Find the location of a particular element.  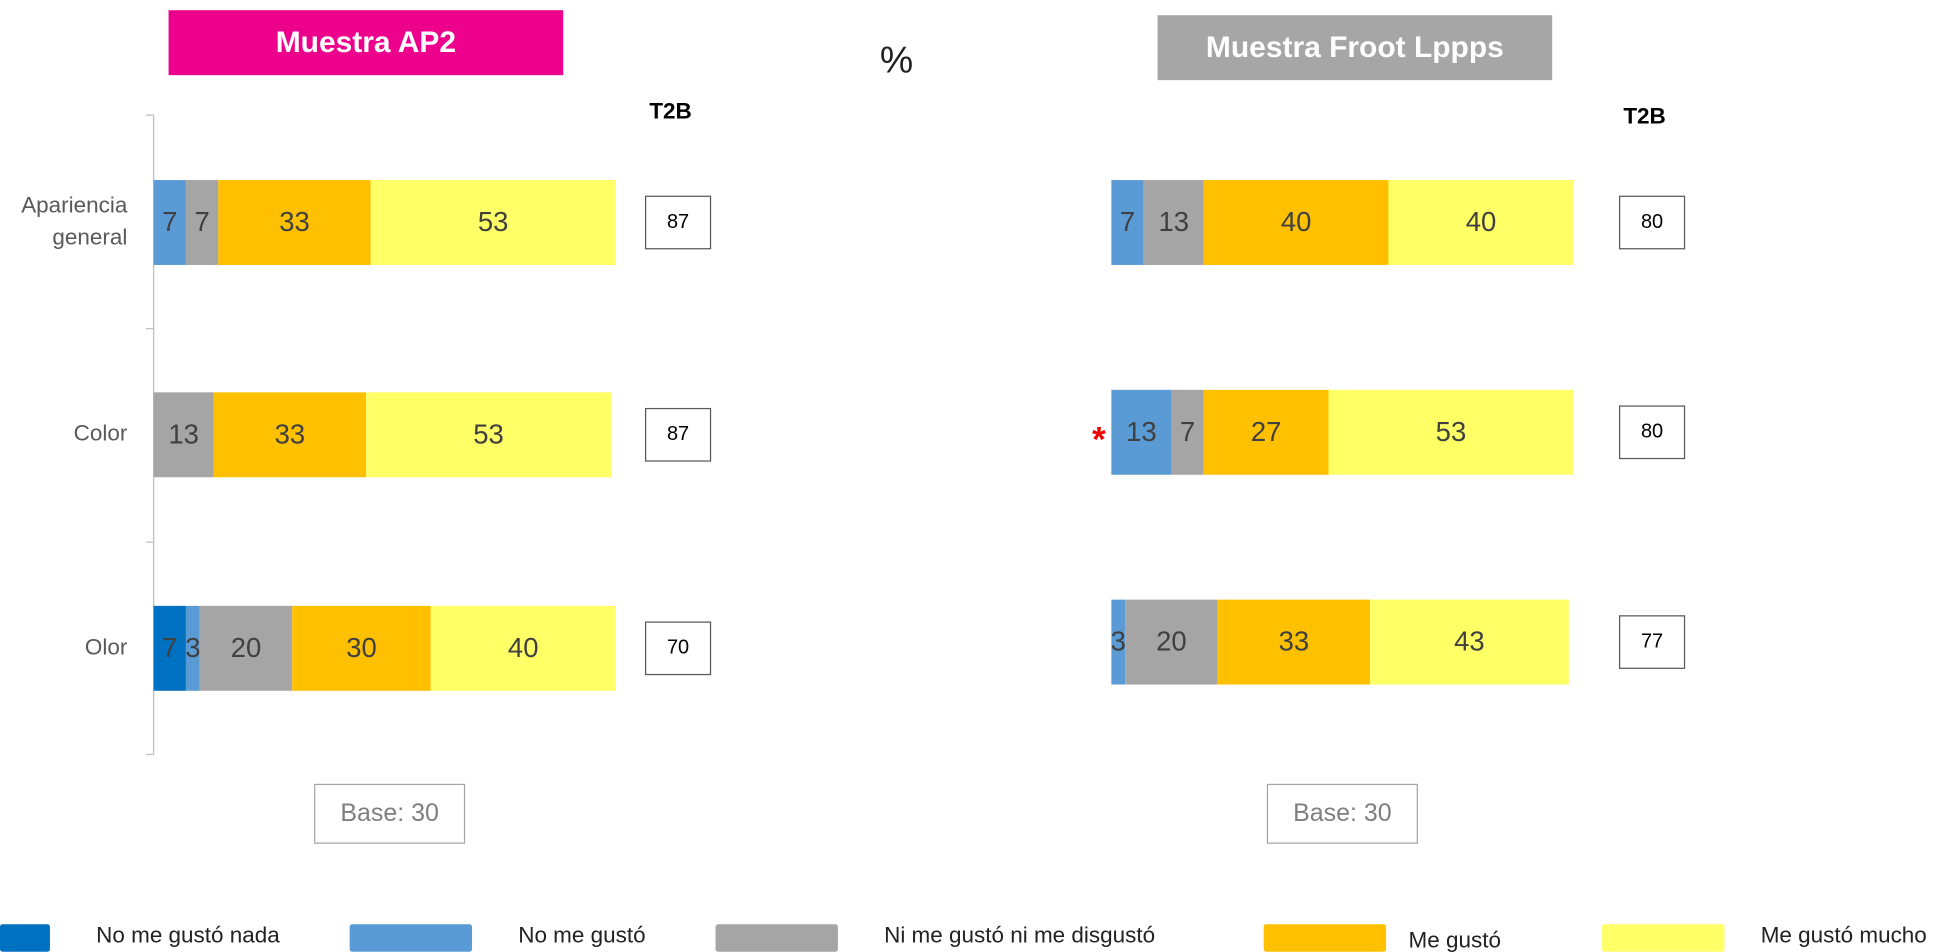

legend-label: No me gustó is located at coordinates (581, 935).